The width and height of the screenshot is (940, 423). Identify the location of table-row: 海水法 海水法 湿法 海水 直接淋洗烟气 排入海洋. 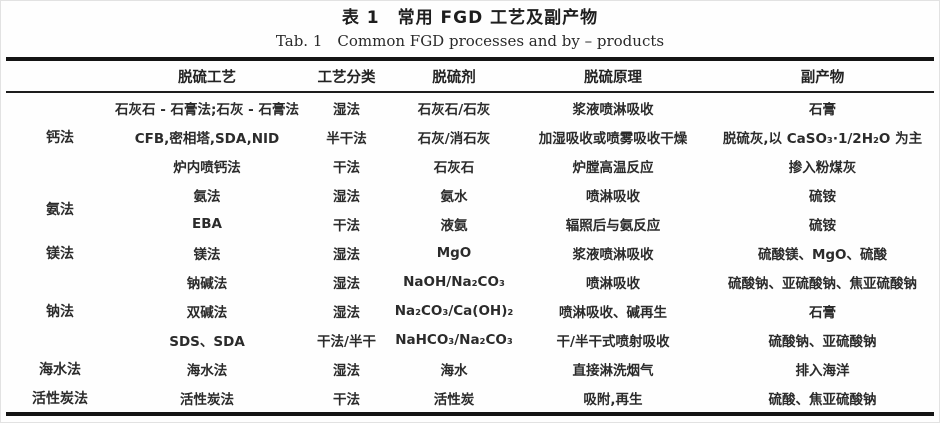
(470, 368).